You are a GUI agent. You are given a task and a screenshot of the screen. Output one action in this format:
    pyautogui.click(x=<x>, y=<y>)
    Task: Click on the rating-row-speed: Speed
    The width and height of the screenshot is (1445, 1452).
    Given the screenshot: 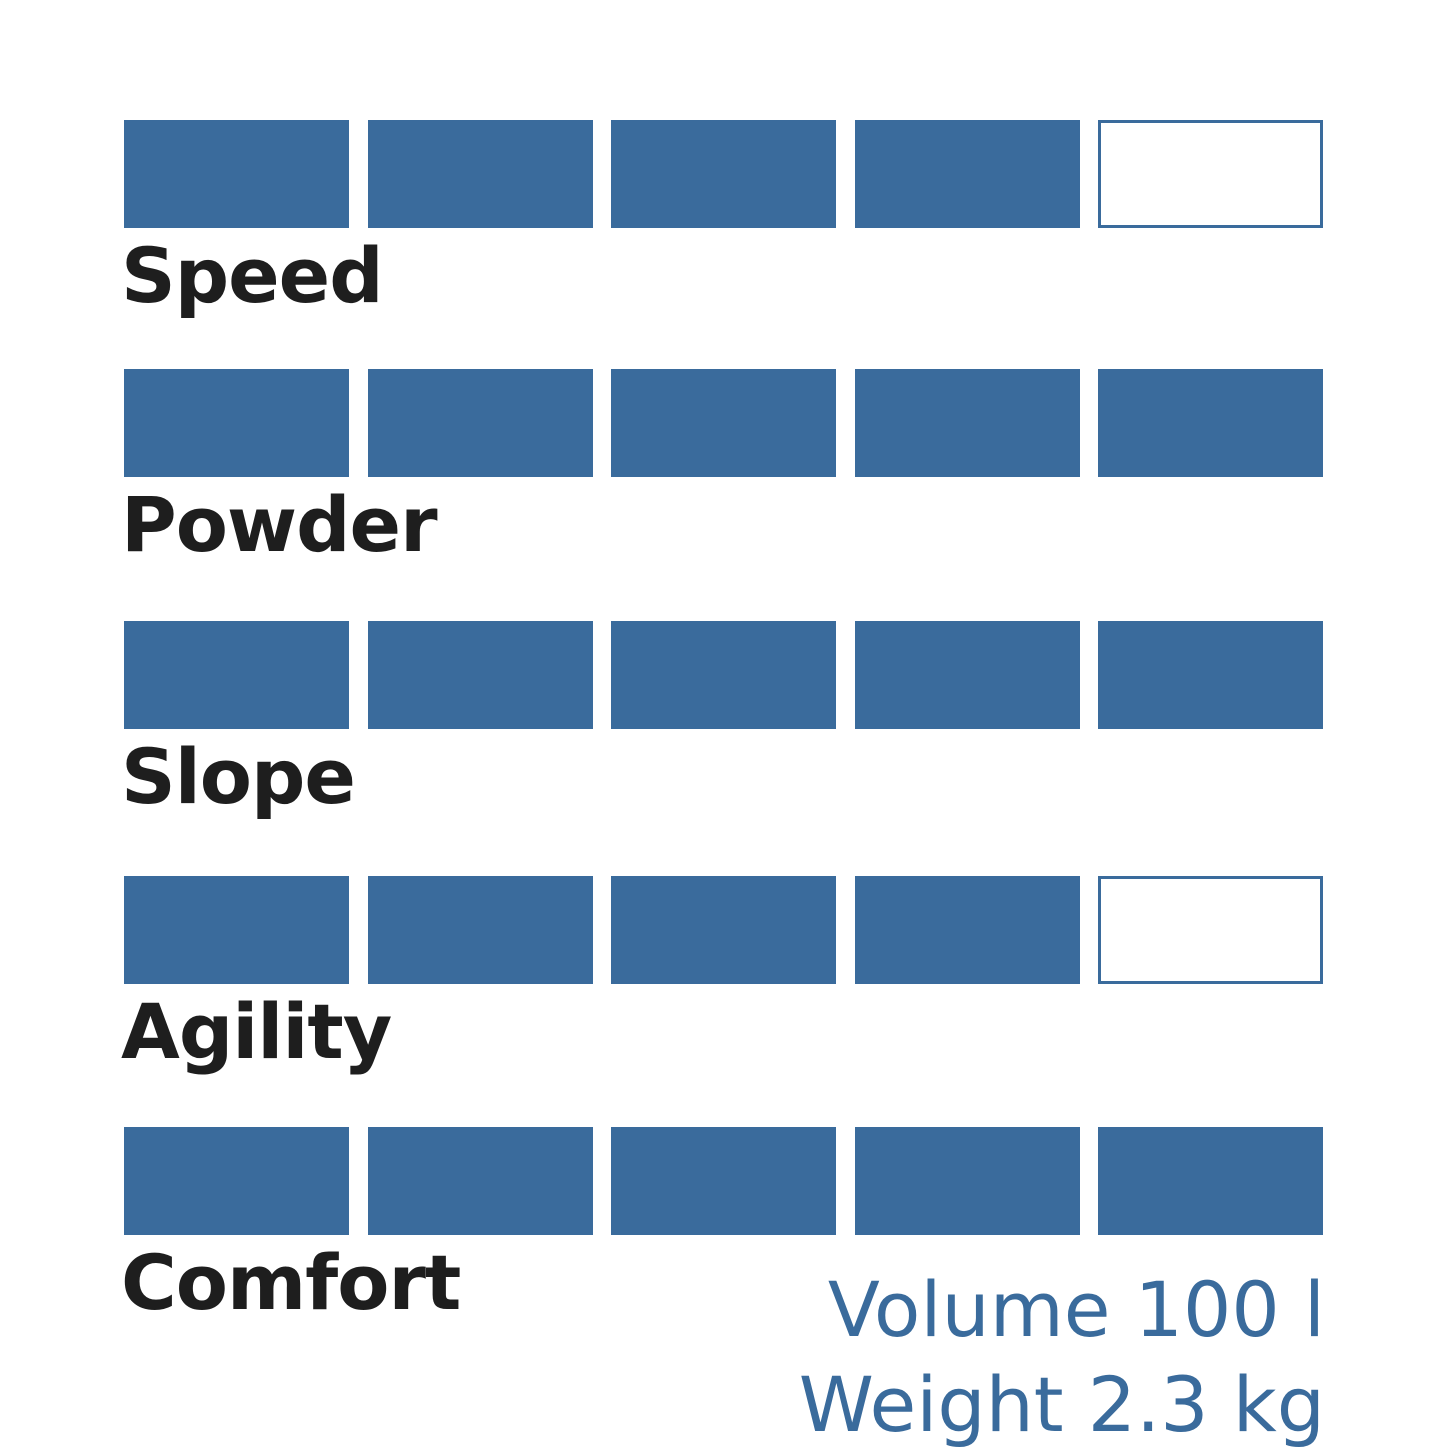 What is the action you would take?
    pyautogui.click(x=722, y=235)
    